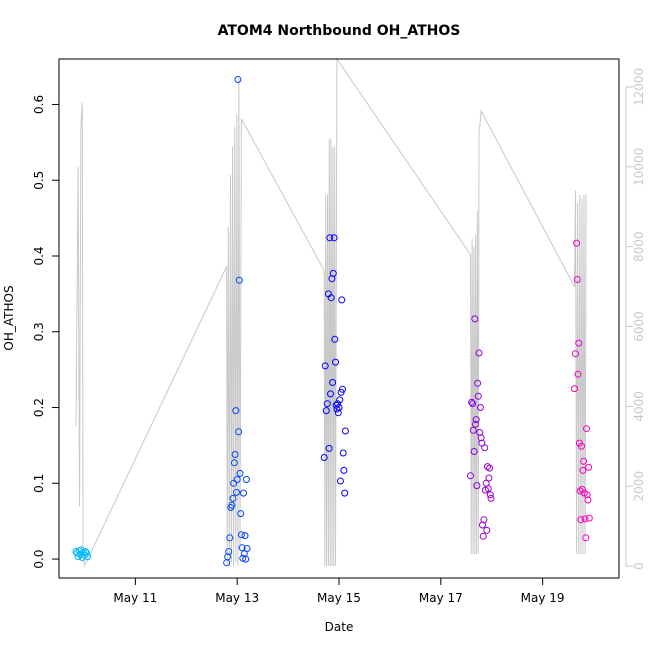 Image resolution: width=650 pixels, height=650 pixels. Describe the element at coordinates (339, 627) in the screenshot. I see `x-axis-label: Date` at that location.